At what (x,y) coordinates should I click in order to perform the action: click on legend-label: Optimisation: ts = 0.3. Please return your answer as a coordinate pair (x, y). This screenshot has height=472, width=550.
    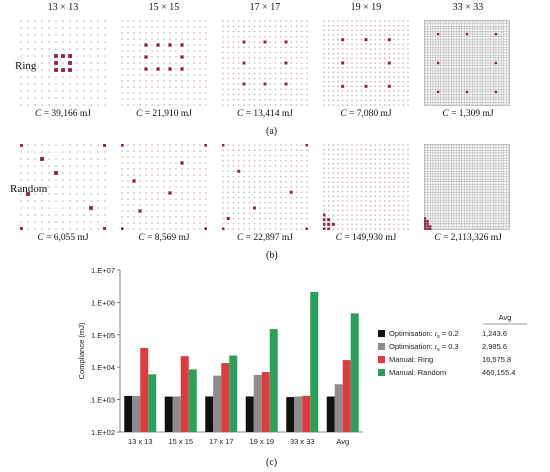
    Looking at the image, I should click on (424, 347).